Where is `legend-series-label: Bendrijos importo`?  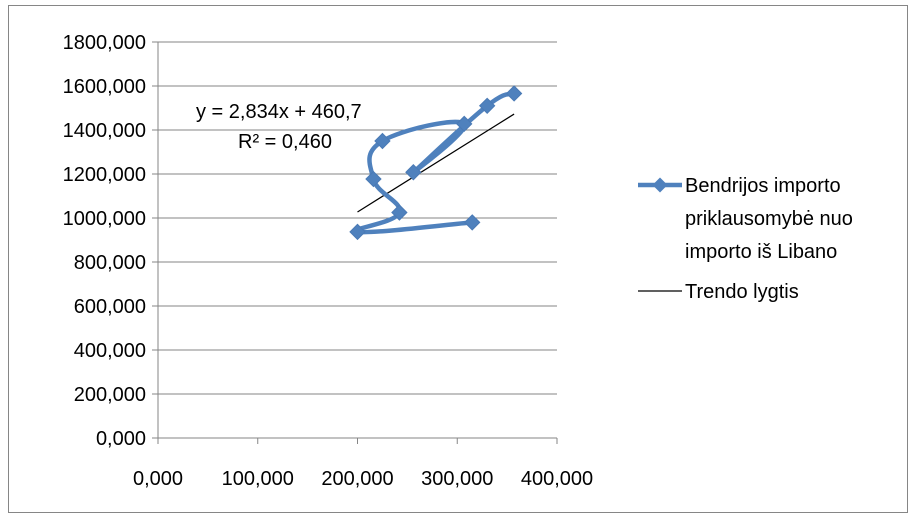 legend-series-label: Bendrijos importo is located at coordinates (763, 186).